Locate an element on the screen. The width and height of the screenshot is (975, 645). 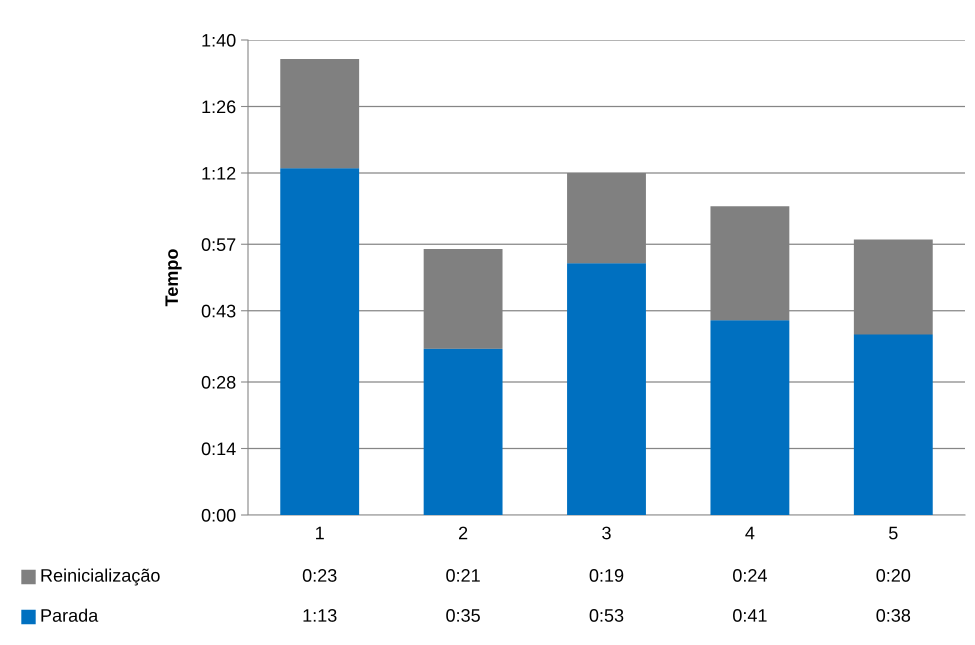
data-label: 0:23 is located at coordinates (319, 575).